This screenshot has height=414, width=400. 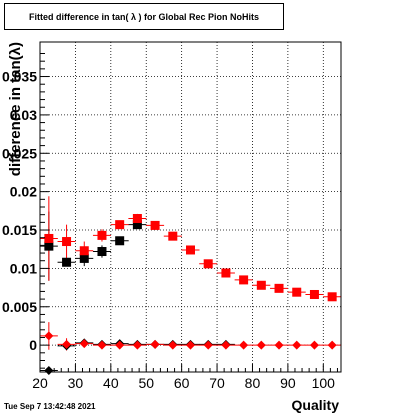 What do you see at coordinates (19, 307) in the screenshot?
I see `y-tick-label: 0.005` at bounding box center [19, 307].